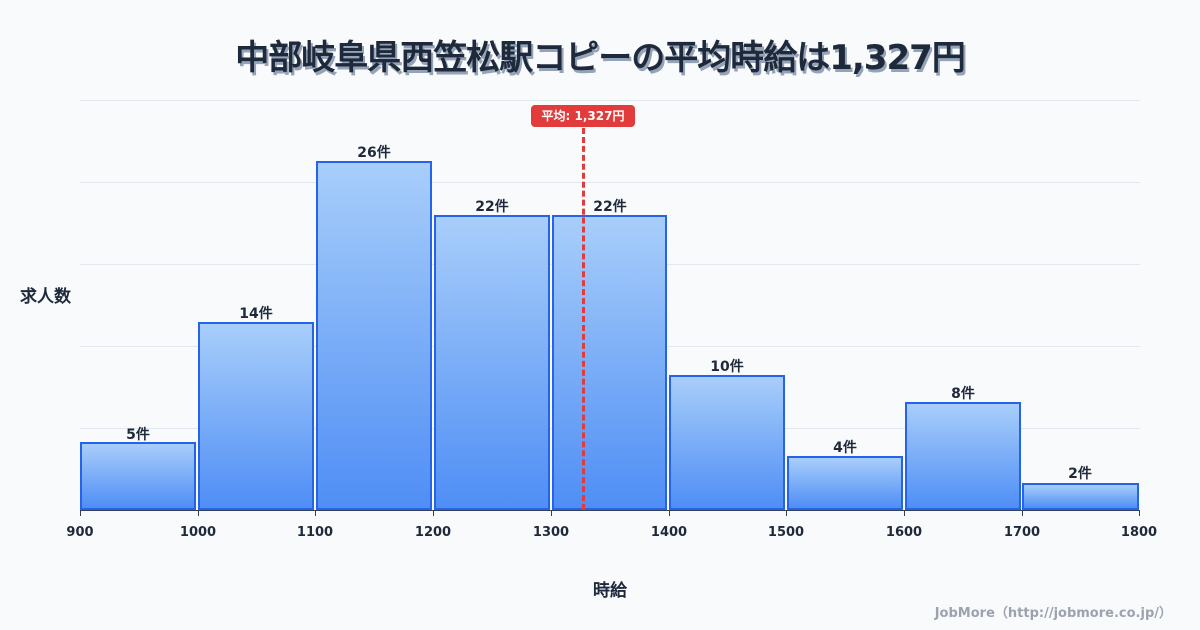 The width and height of the screenshot is (1200, 630). What do you see at coordinates (600, 58) in the screenshot?
I see `chart-title: 中部岐阜県西笠松駅コピーの平均時給は1,327円` at bounding box center [600, 58].